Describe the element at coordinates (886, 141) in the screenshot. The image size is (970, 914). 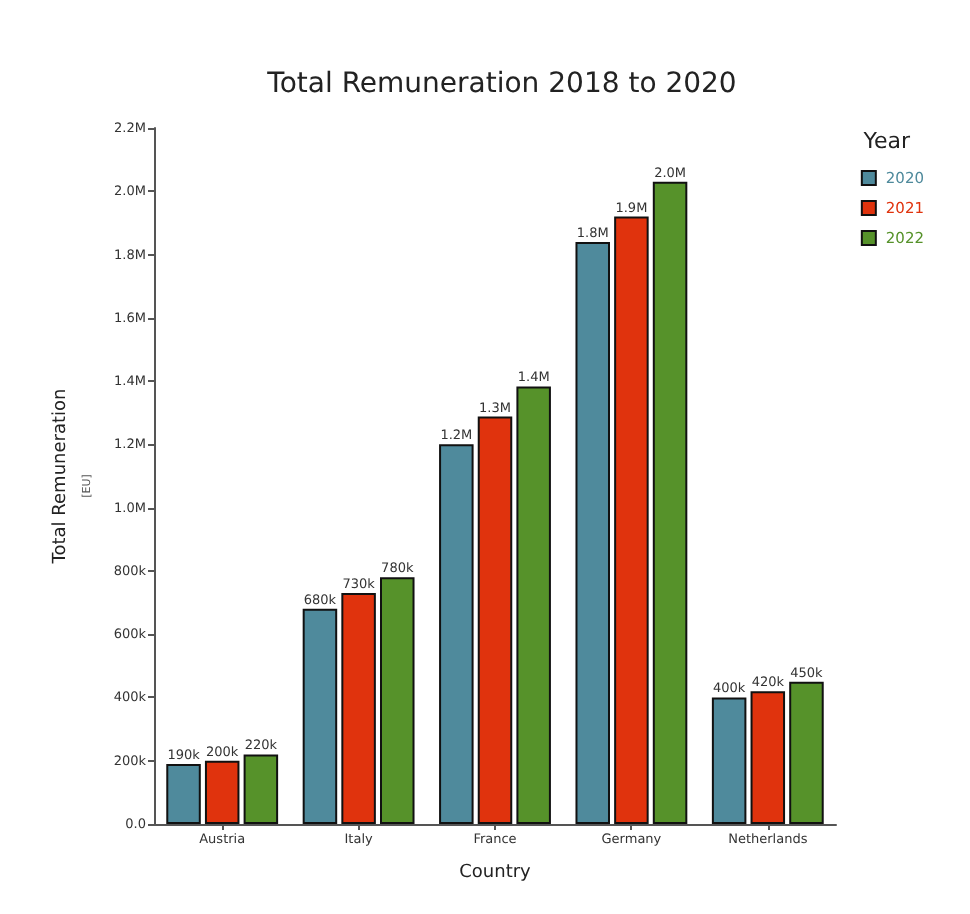
I see `legend-title: Year` at that location.